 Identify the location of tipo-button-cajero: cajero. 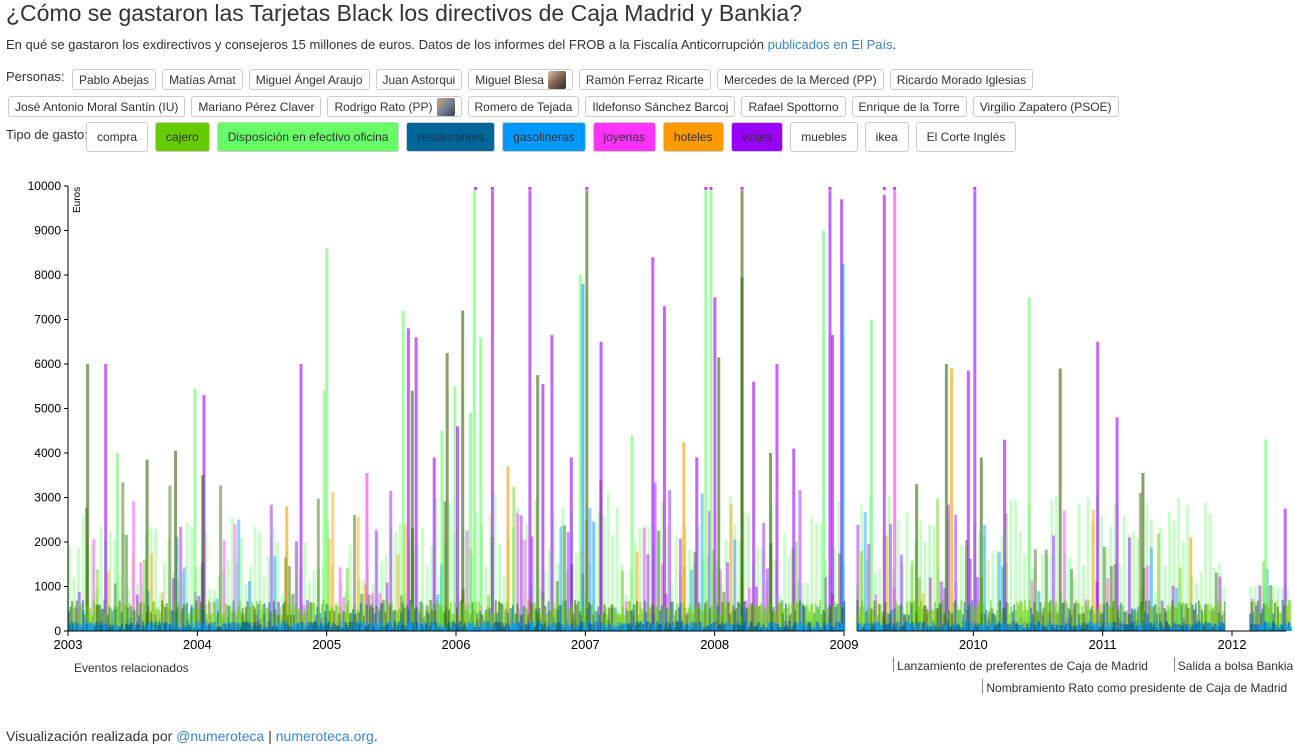
(182, 137).